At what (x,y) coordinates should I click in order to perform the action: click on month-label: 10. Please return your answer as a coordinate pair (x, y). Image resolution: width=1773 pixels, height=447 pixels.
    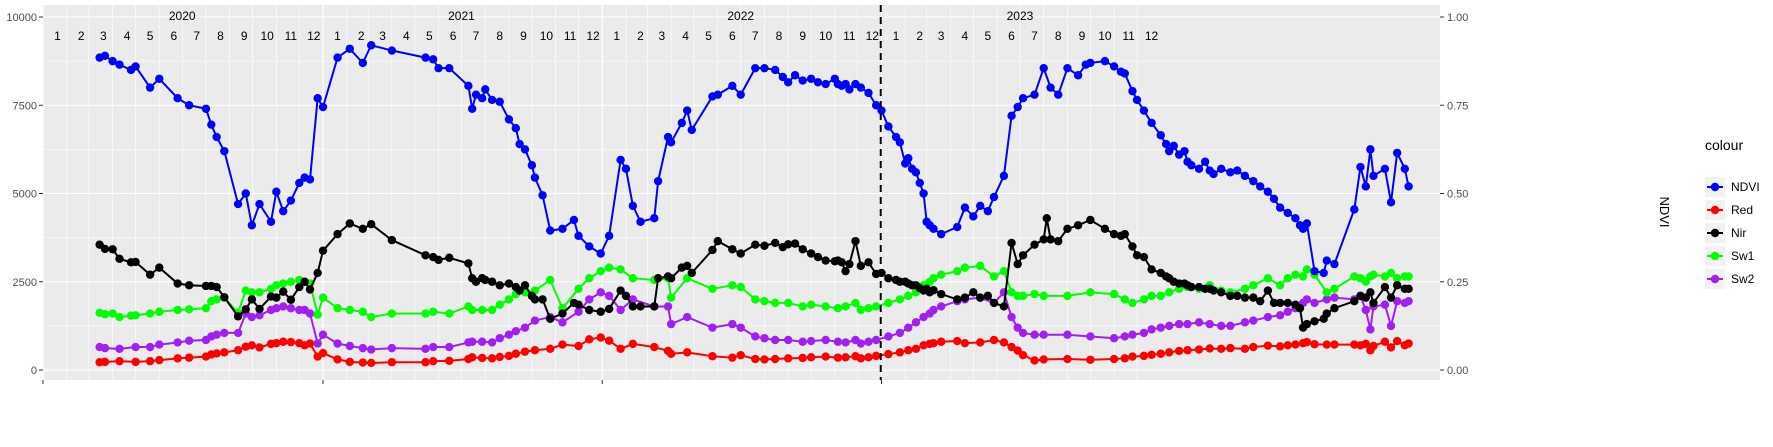
    Looking at the image, I should click on (826, 36).